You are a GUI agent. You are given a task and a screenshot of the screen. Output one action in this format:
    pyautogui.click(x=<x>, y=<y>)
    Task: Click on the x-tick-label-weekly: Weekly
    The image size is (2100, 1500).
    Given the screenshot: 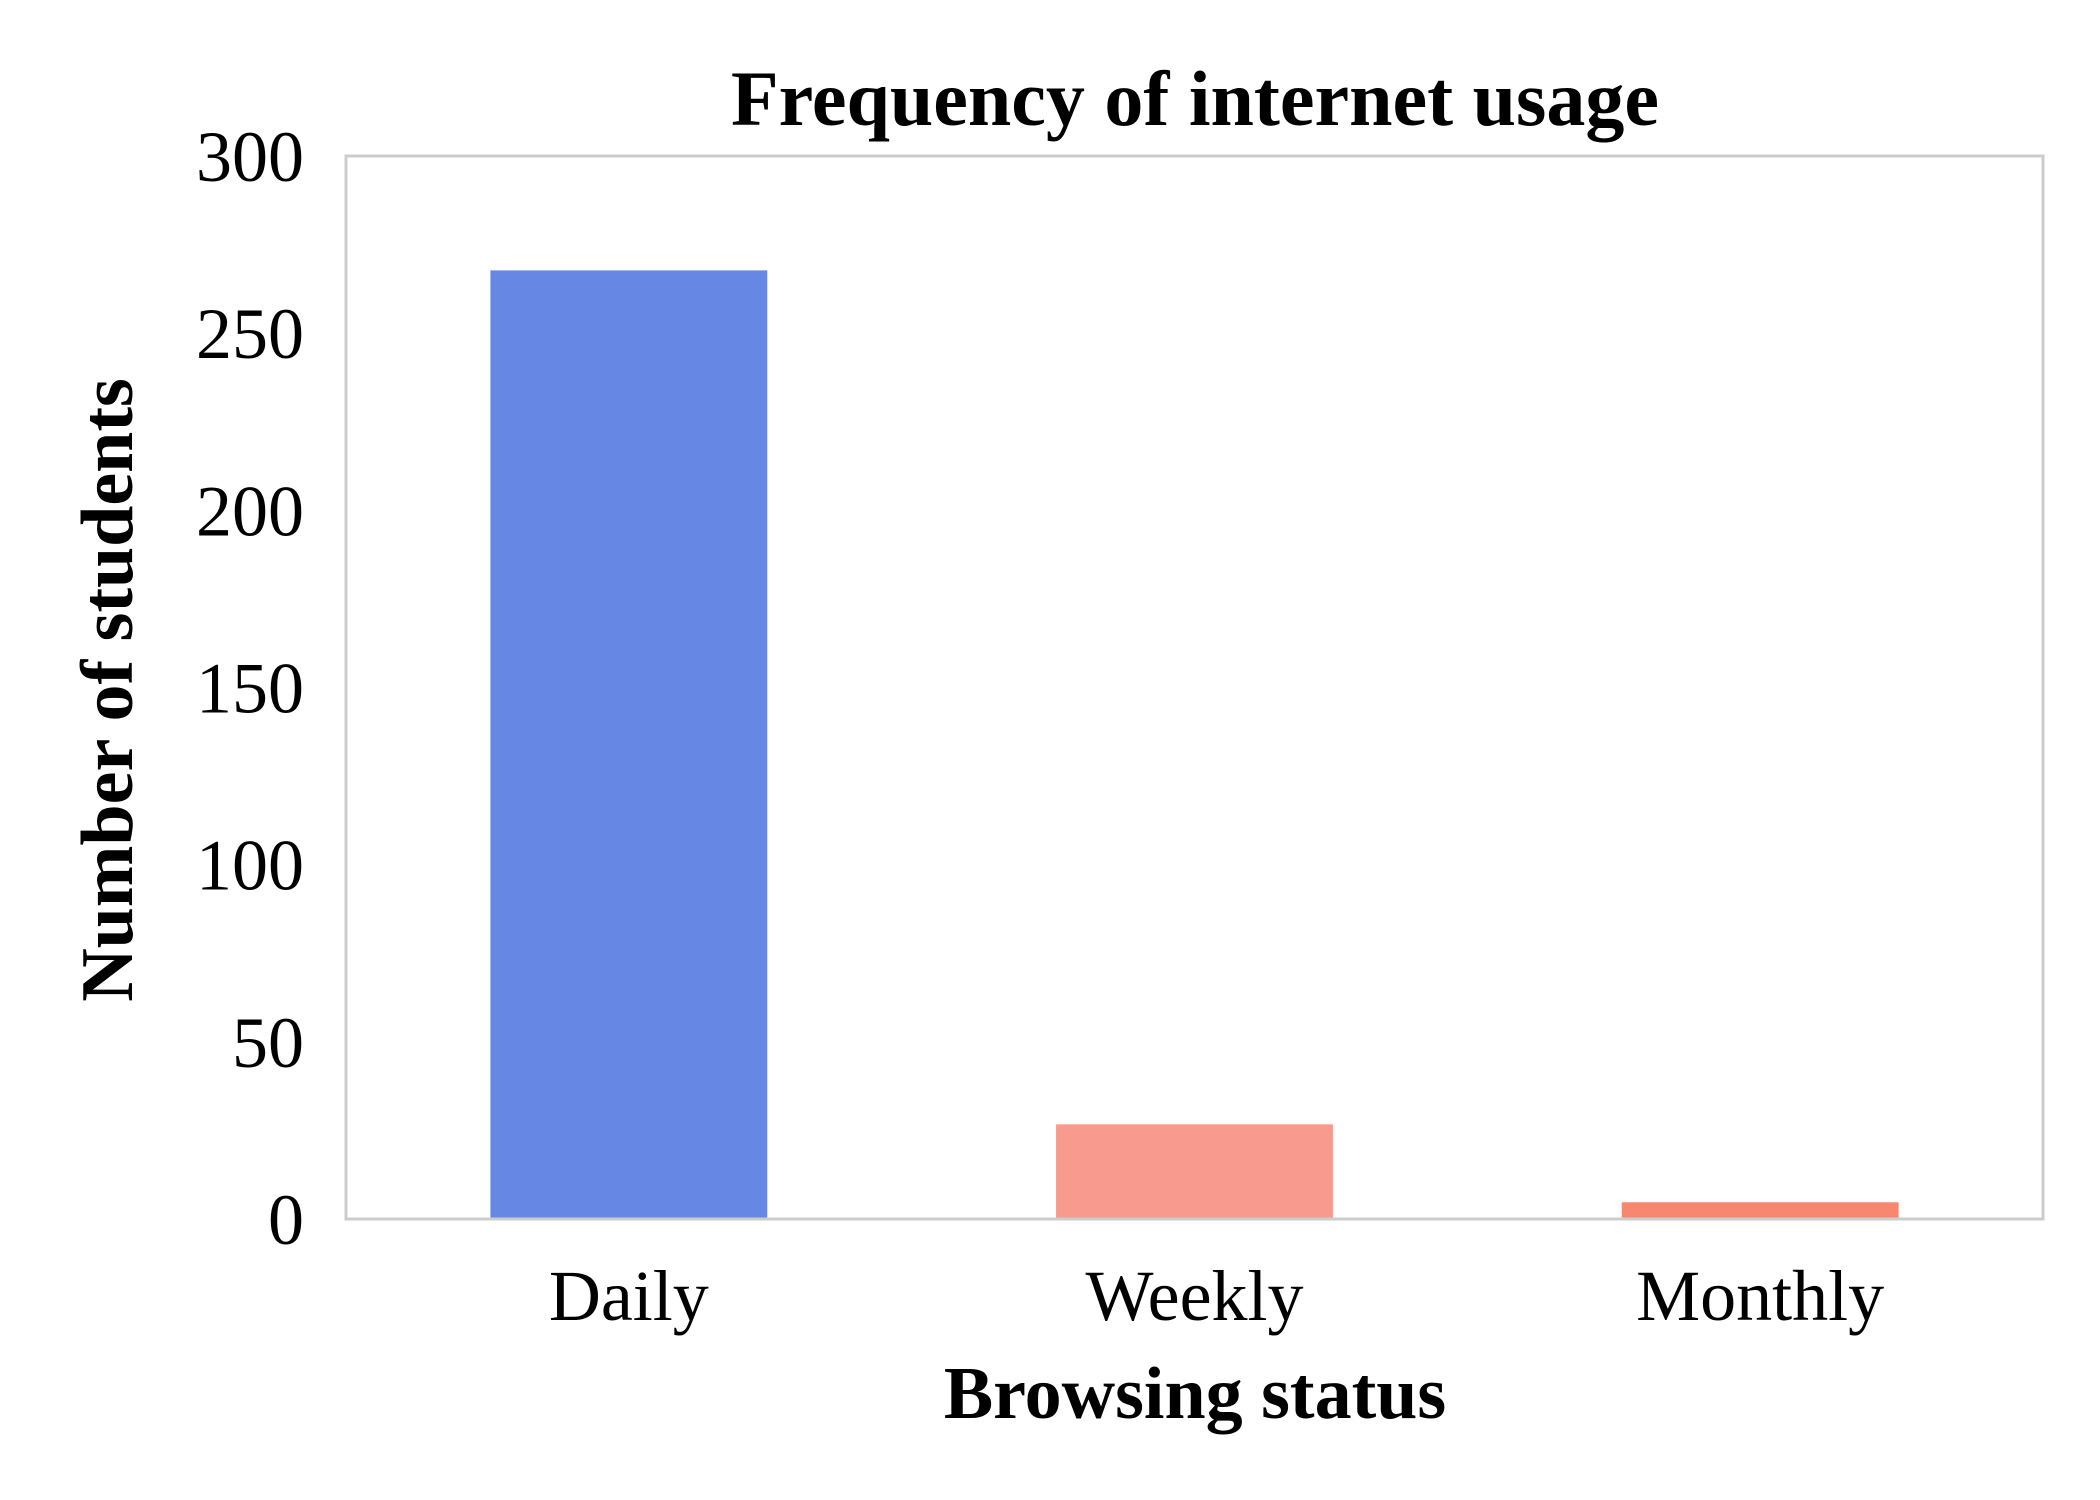 What is the action you would take?
    pyautogui.click(x=1194, y=1296)
    